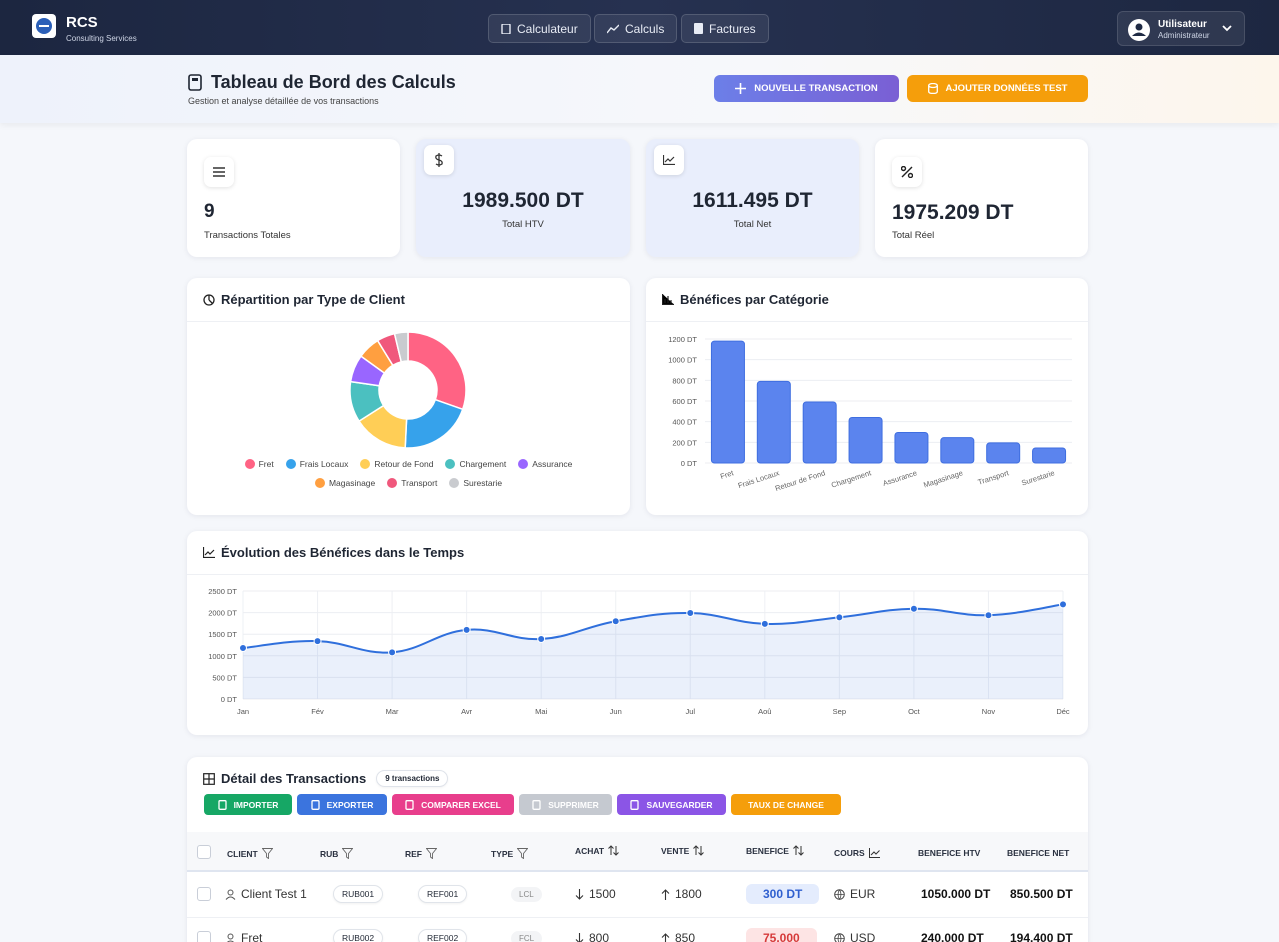 The image size is (1279, 942). I want to click on x-tick-label: Magasinage, so click(943, 478).